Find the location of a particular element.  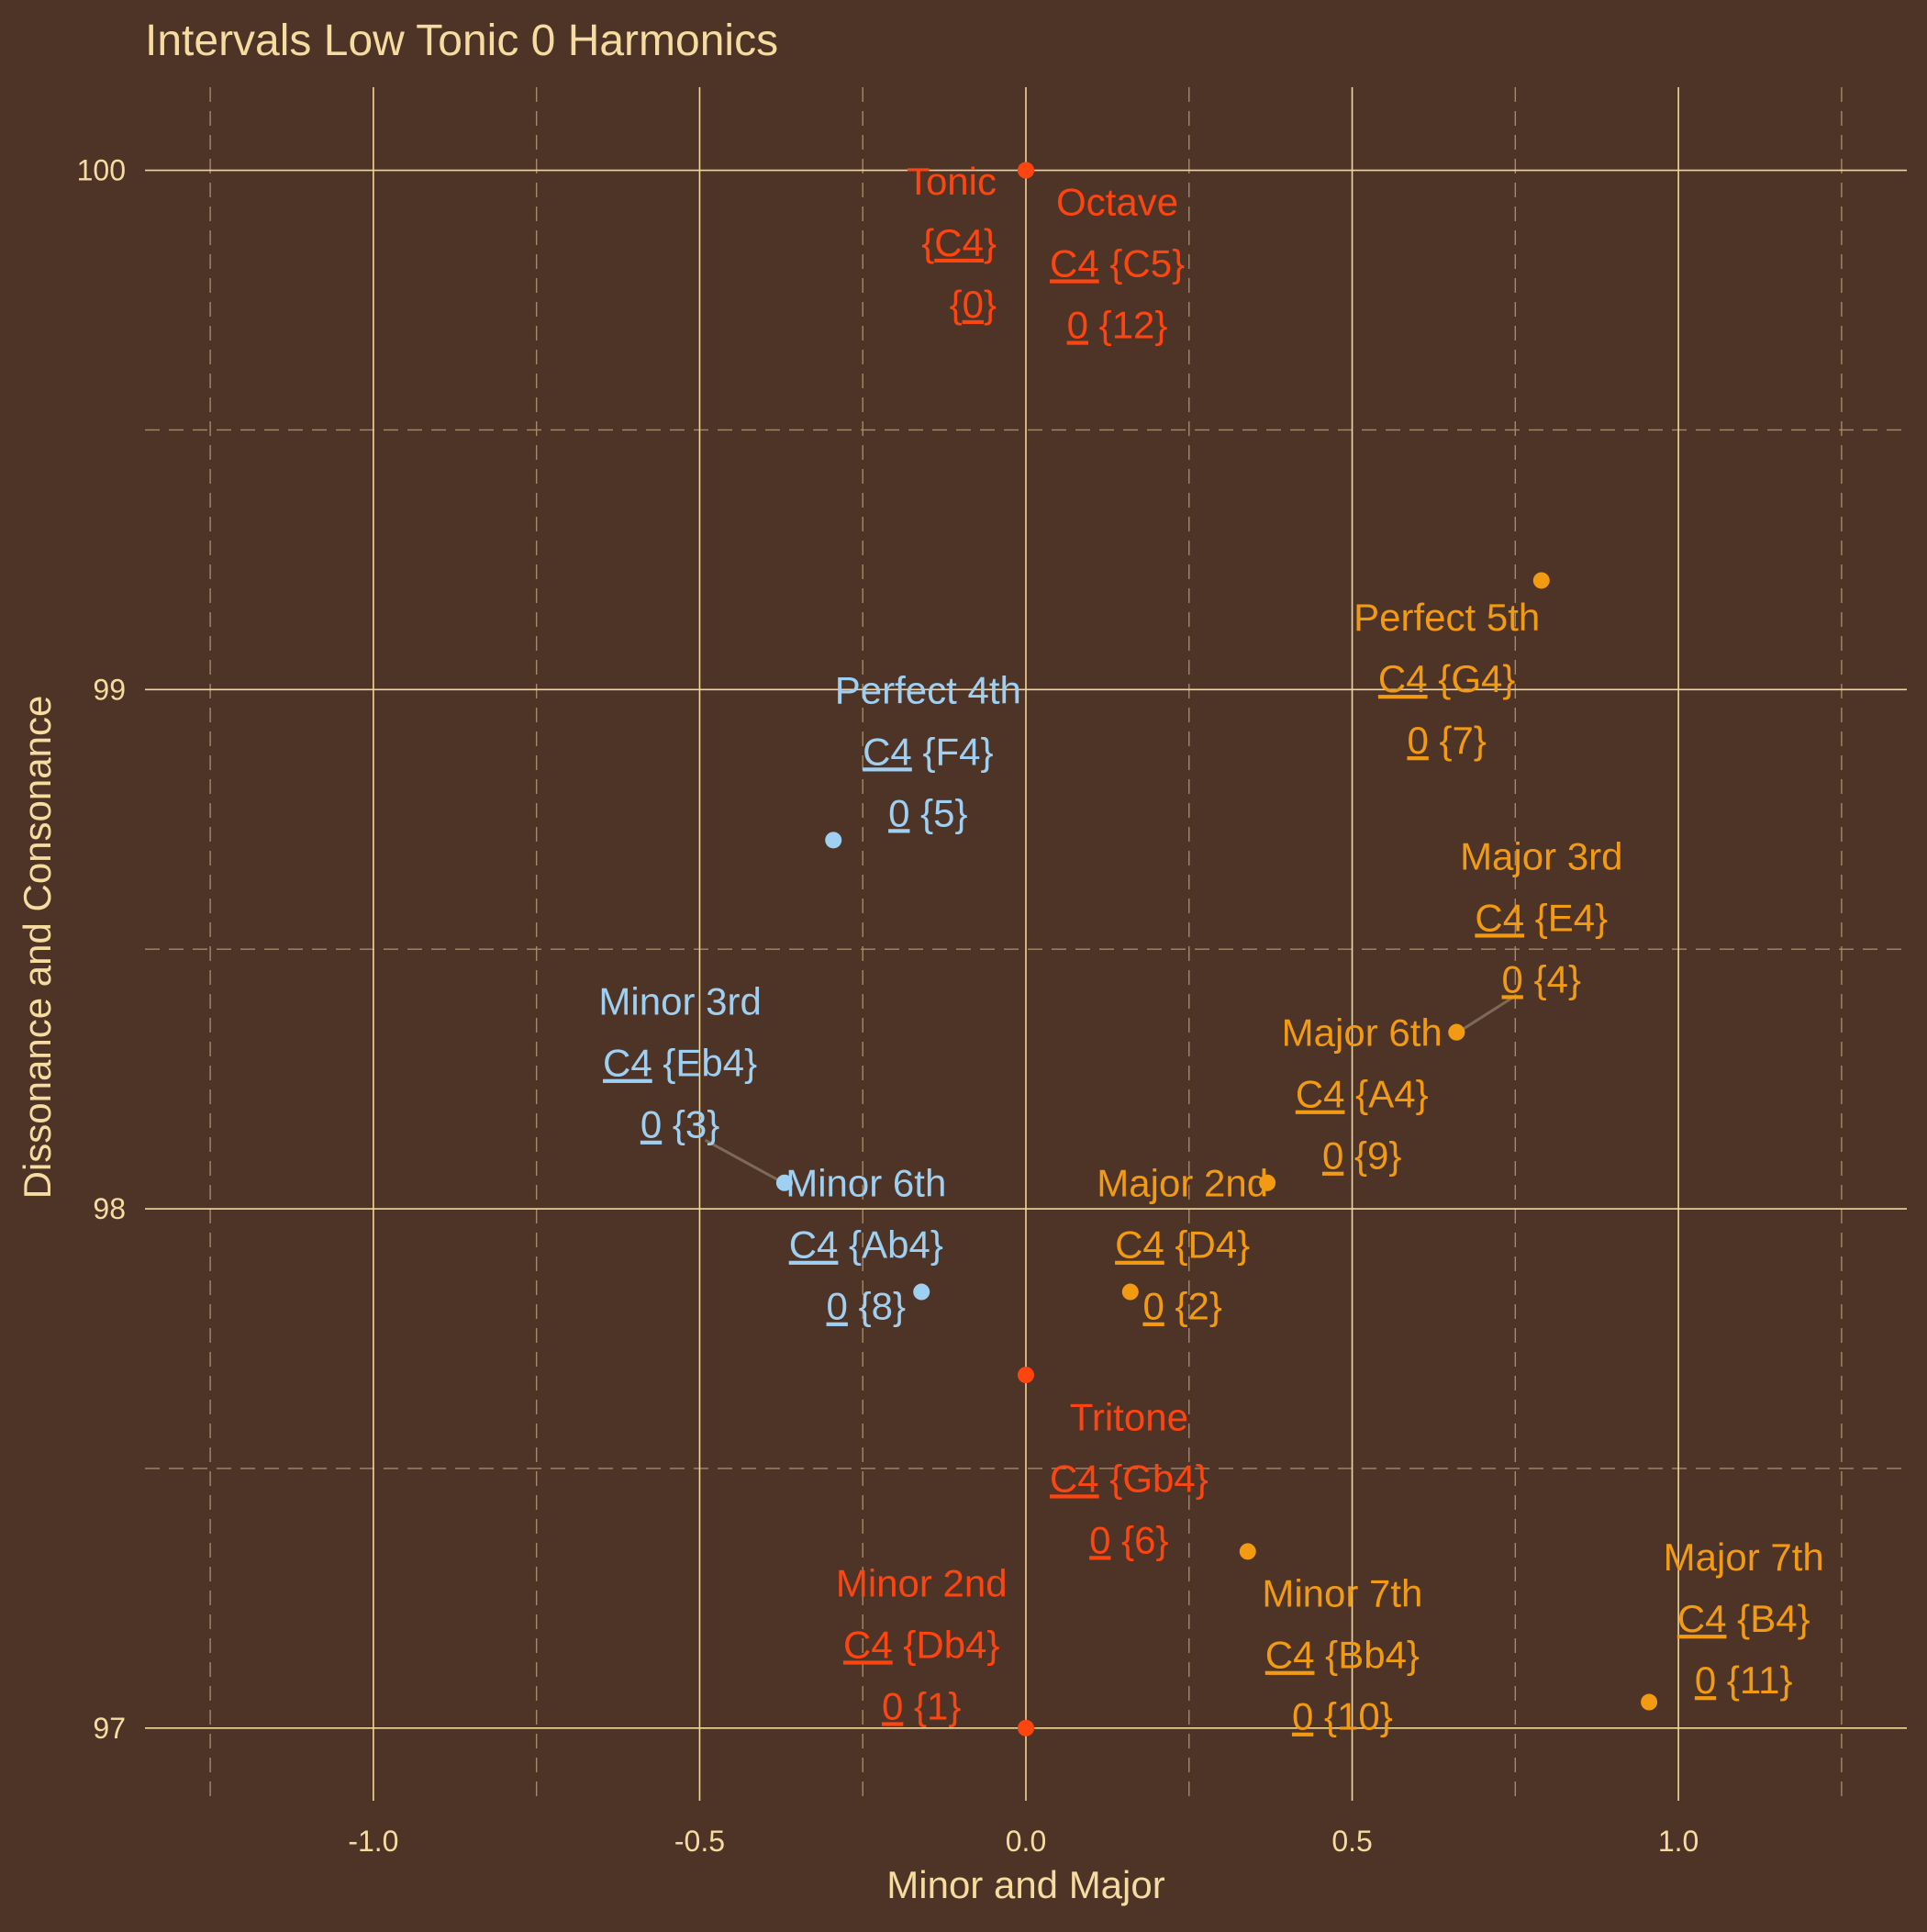

point-label: Perfect 4th C4 {F4} 0 {5} is located at coordinates (928, 751).